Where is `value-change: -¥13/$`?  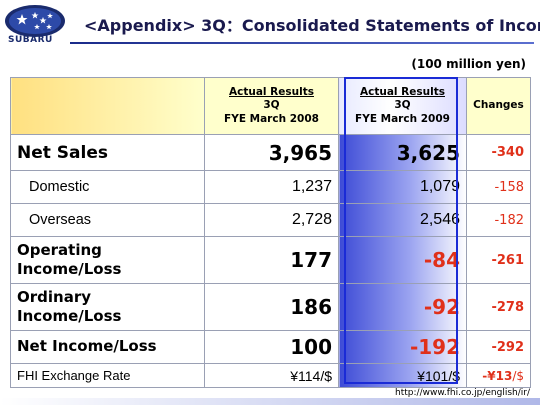
value-change: -¥13/$ is located at coordinates (498, 375).